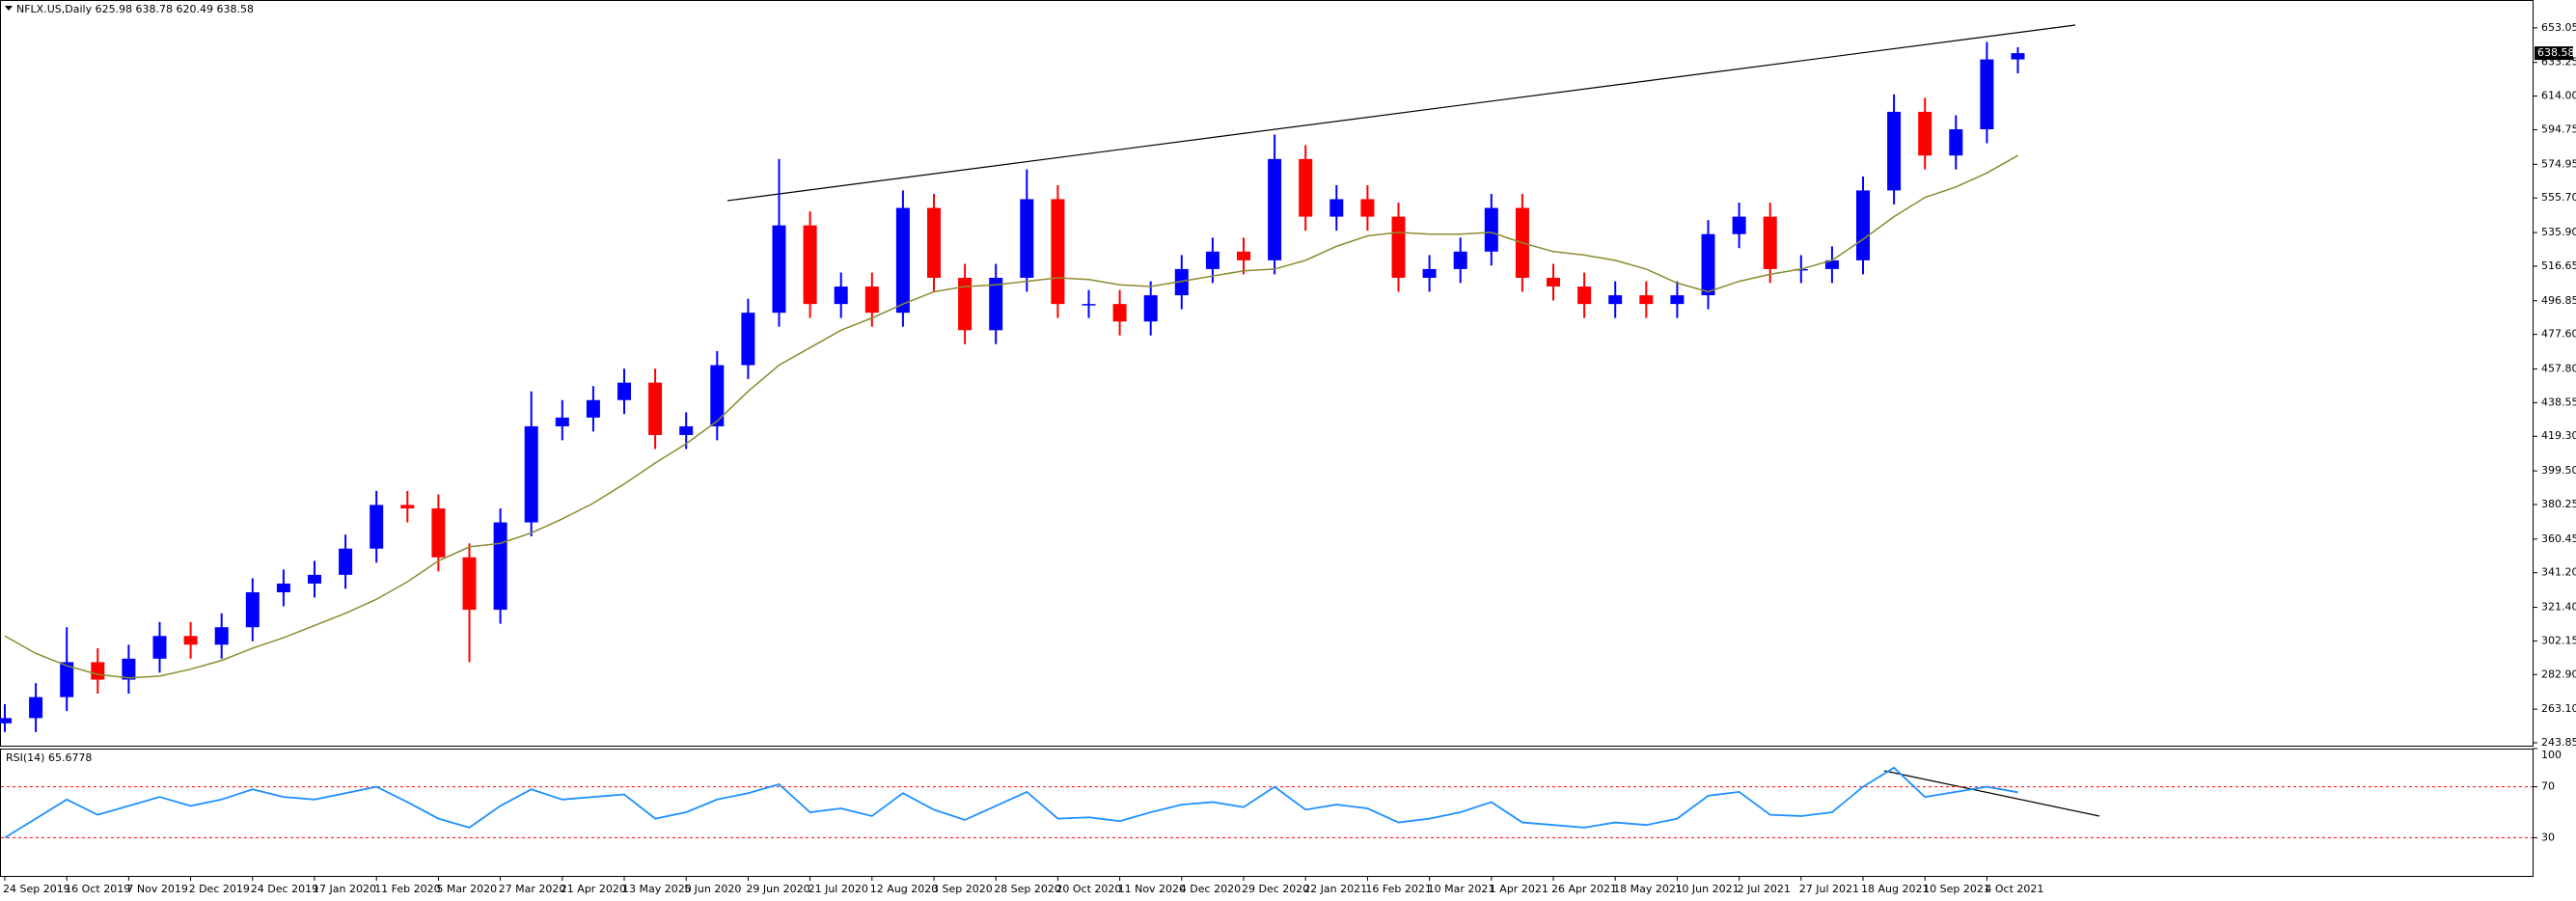  Describe the element at coordinates (2558, 435) in the screenshot. I see `y-tick-label: 419.30` at that location.